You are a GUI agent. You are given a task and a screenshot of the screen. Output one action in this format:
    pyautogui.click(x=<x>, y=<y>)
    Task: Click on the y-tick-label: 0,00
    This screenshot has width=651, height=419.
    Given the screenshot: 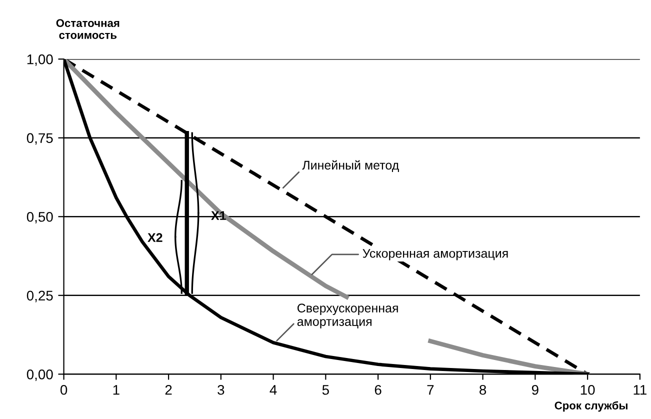 What is the action you would take?
    pyautogui.click(x=39, y=375)
    